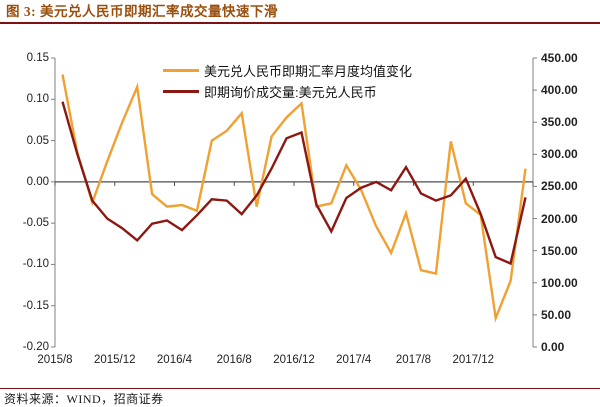  What do you see at coordinates (114, 360) in the screenshot?
I see `x-axis-label: 2015/12` at bounding box center [114, 360].